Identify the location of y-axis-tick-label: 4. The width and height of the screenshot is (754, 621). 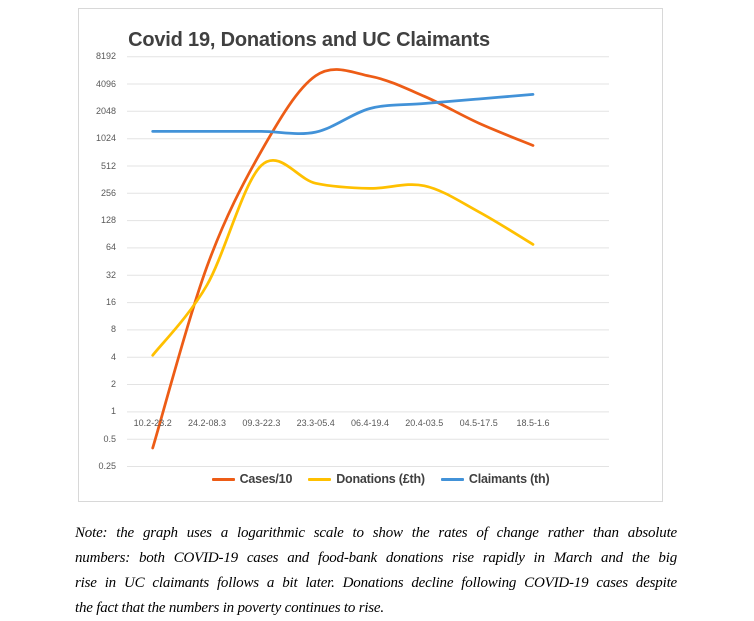
(113, 356).